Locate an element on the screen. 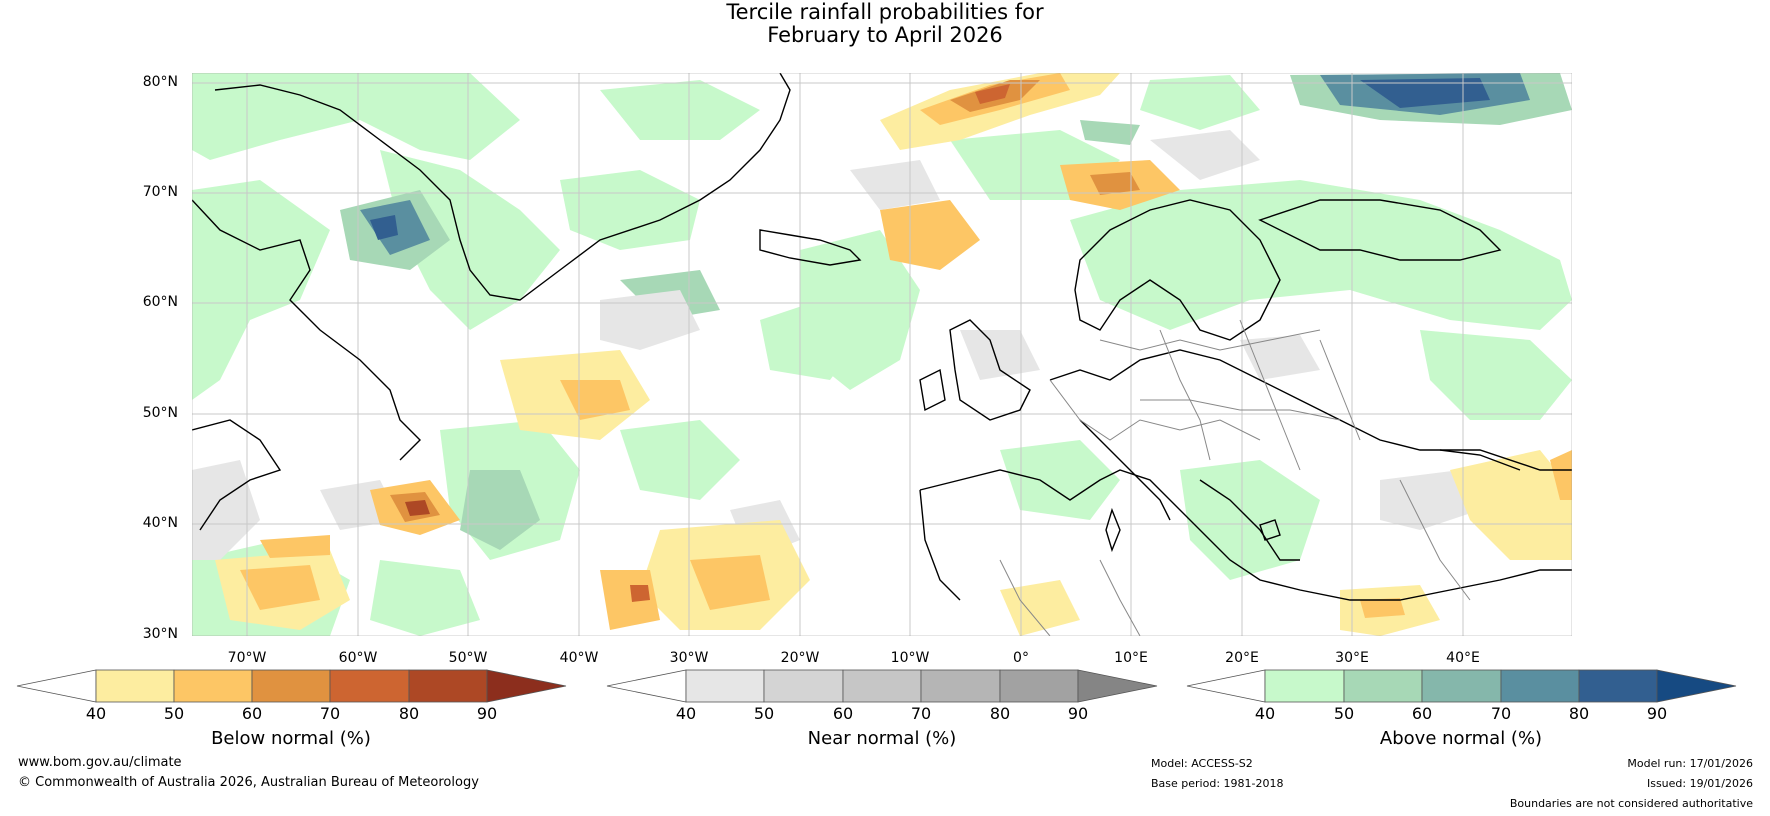 Image resolution: width=1770 pixels, height=816 pixels. colorbar-below-normal is located at coordinates (291, 686).